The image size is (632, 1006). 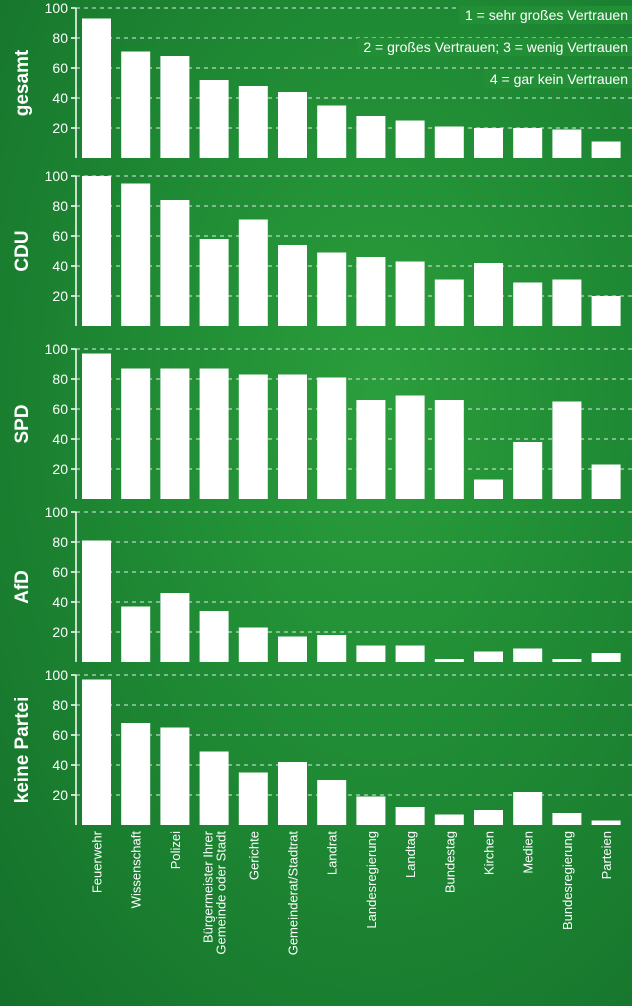 I want to click on panel-label: AfD, so click(x=22, y=587).